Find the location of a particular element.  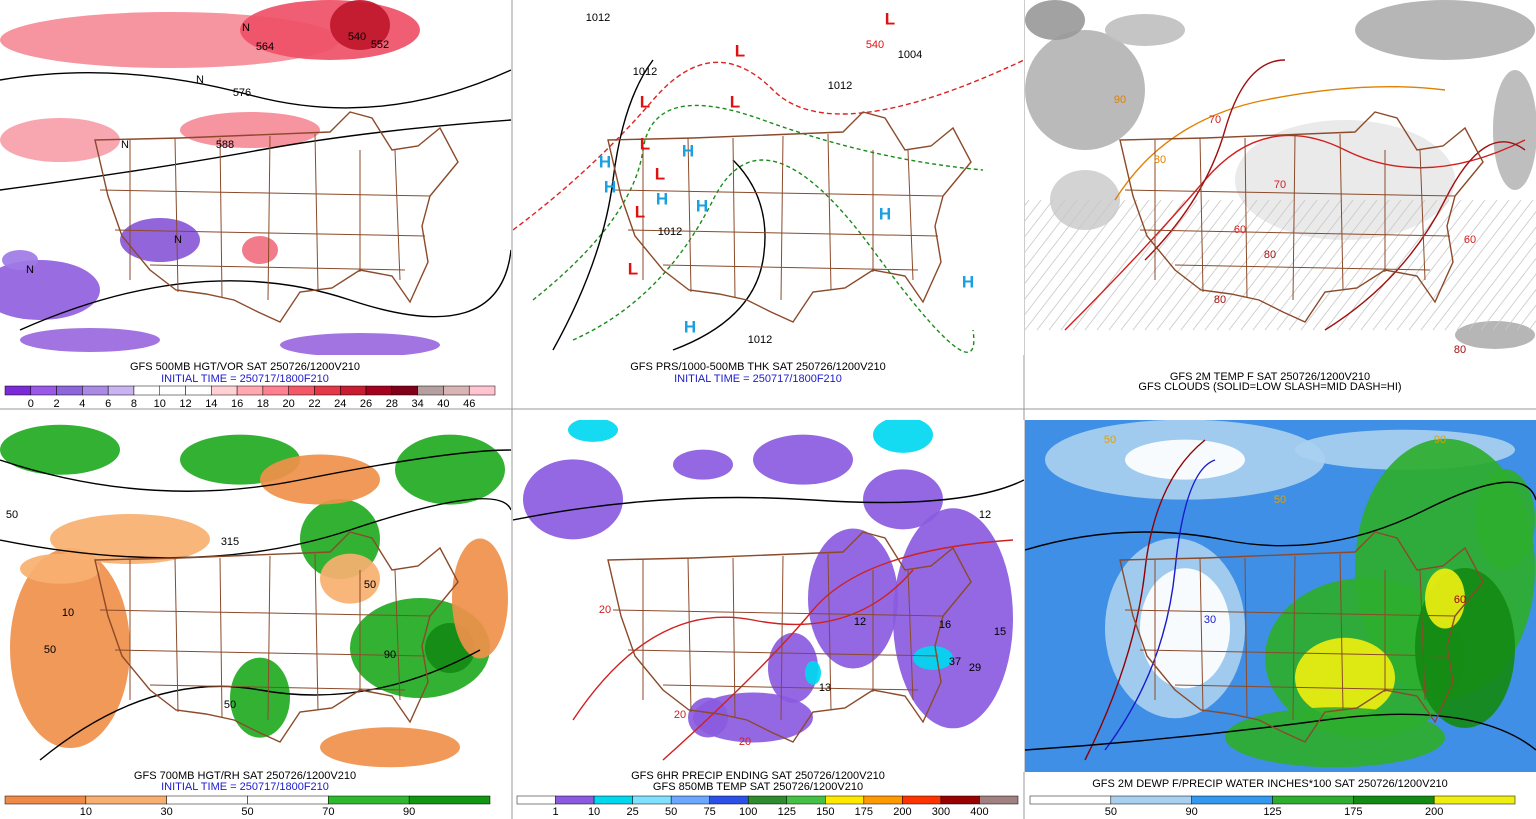

contour-label: 1004 is located at coordinates (910, 55).